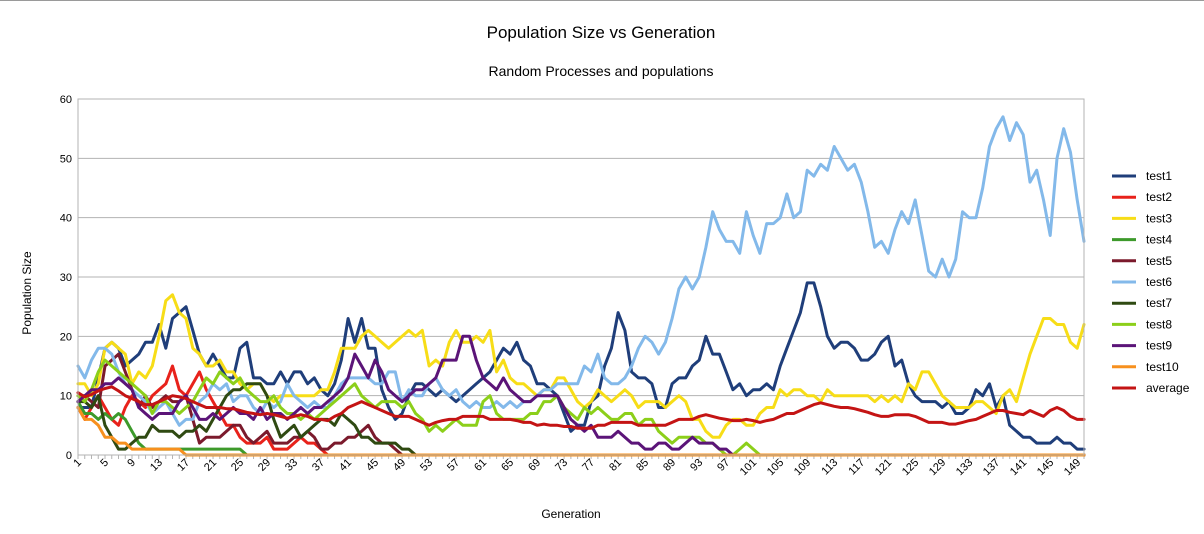  Describe the element at coordinates (399, 465) in the screenshot. I see `x-tick-label: 49` at that location.